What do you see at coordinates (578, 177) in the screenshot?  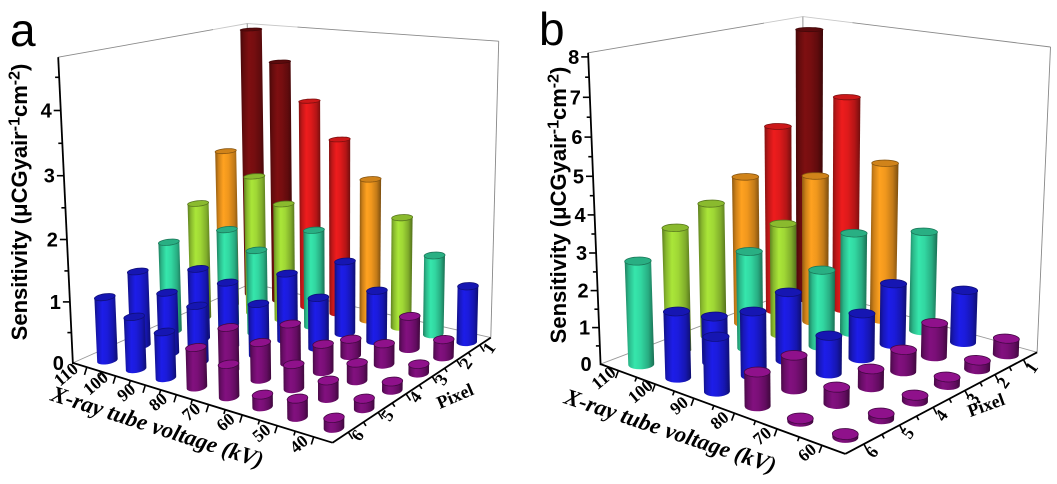 I see `svg-text: 5` at bounding box center [578, 177].